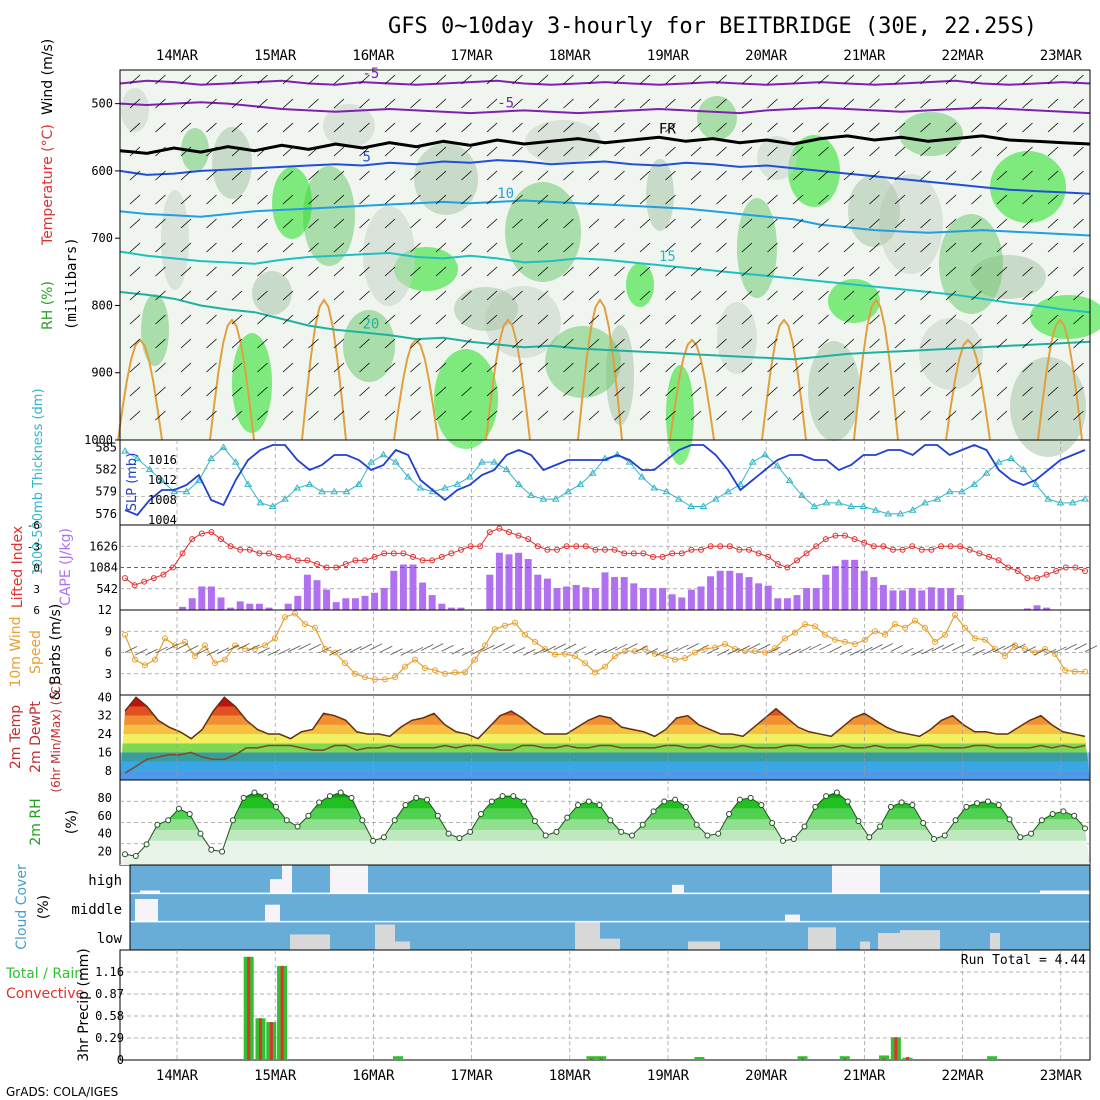 The image size is (1100, 1100). What do you see at coordinates (105, 697) in the screenshot?
I see `temp-tick: 40` at bounding box center [105, 697].